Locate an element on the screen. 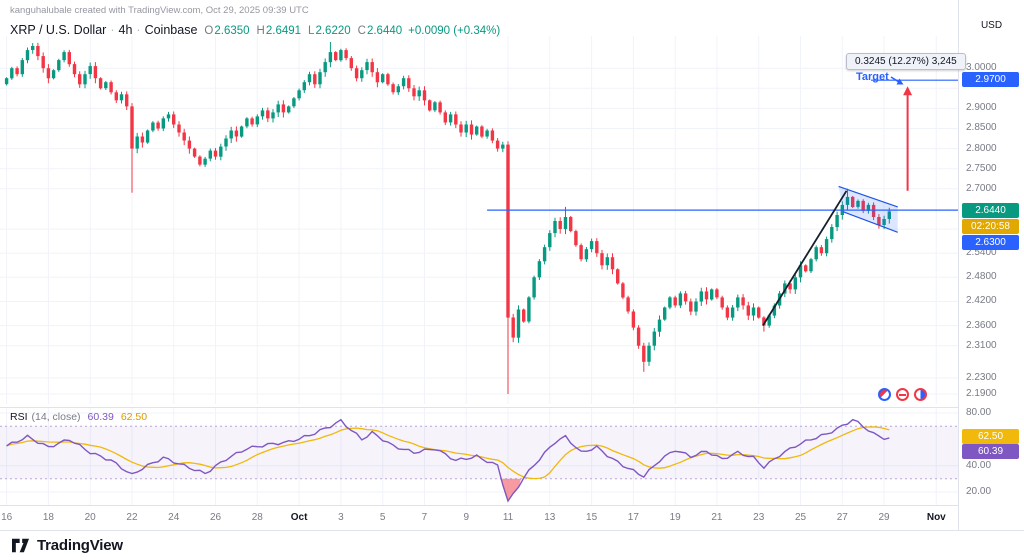  close-value: 2.6440 is located at coordinates (384, 31).